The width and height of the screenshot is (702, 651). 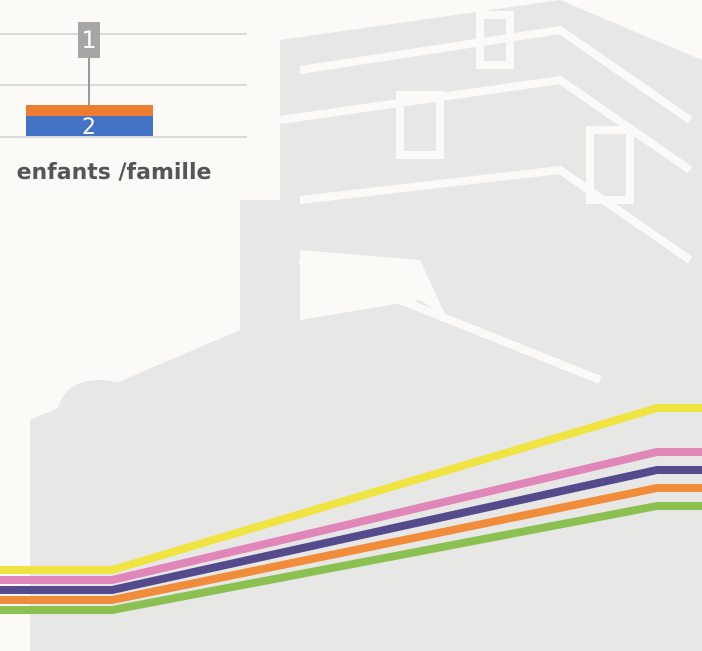 I want to click on label-box, so click(x=89, y=40).